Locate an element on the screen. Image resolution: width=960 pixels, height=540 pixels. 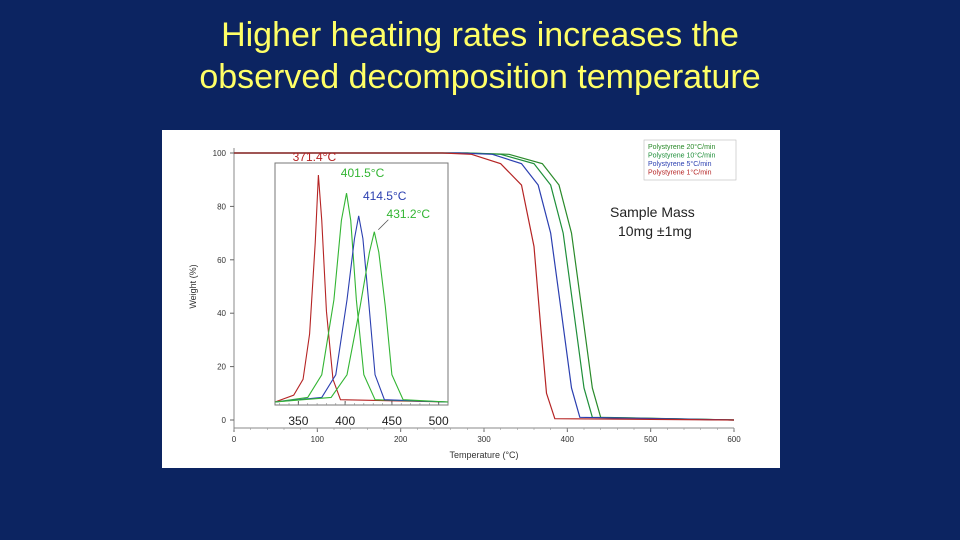
y-tick-label: 60 is located at coordinates (221, 260).